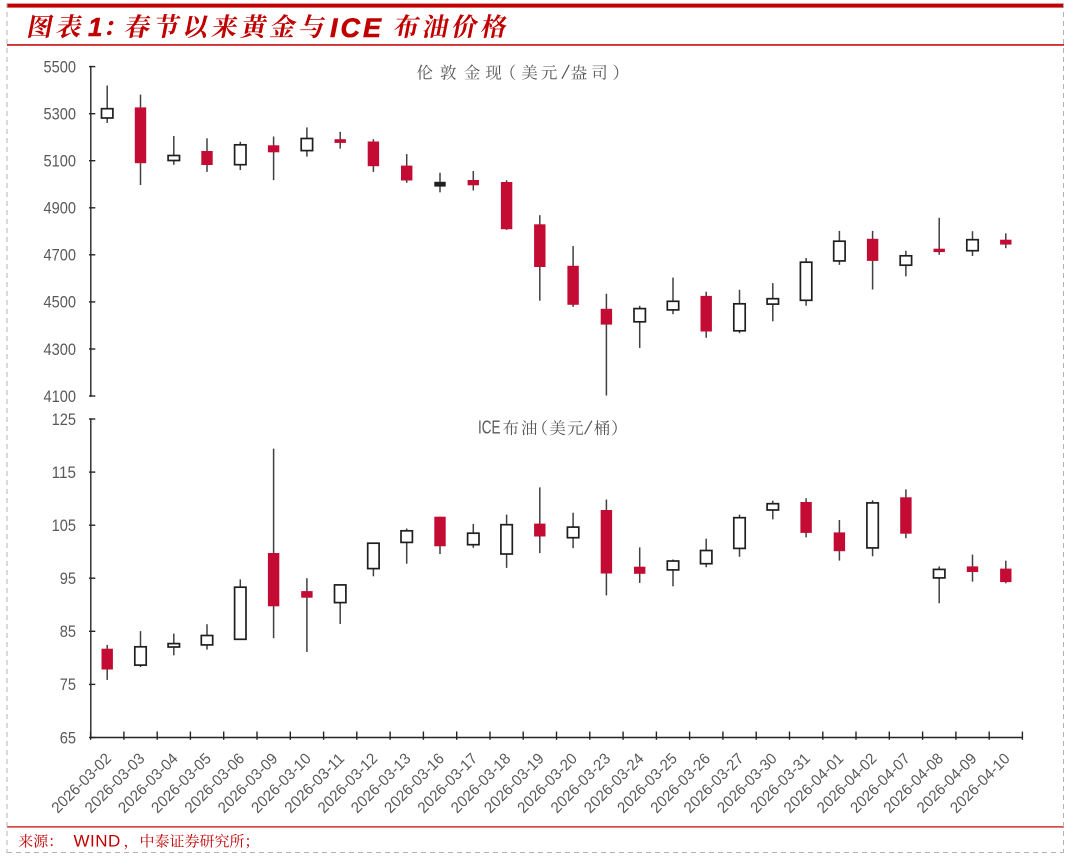 This screenshot has width=1070, height=860. What do you see at coordinates (95, 27) in the screenshot?
I see `svg-text: 1` at bounding box center [95, 27].